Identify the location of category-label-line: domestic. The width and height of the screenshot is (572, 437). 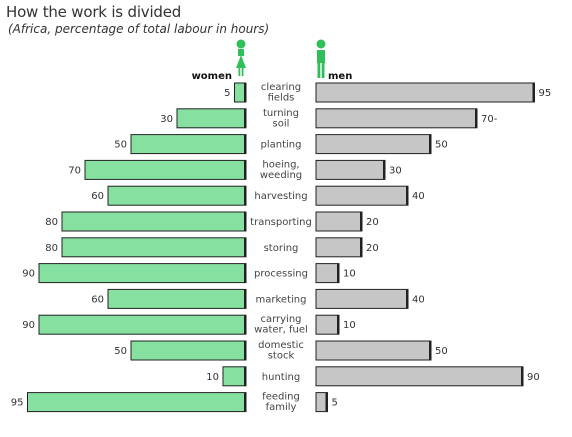
(281, 345).